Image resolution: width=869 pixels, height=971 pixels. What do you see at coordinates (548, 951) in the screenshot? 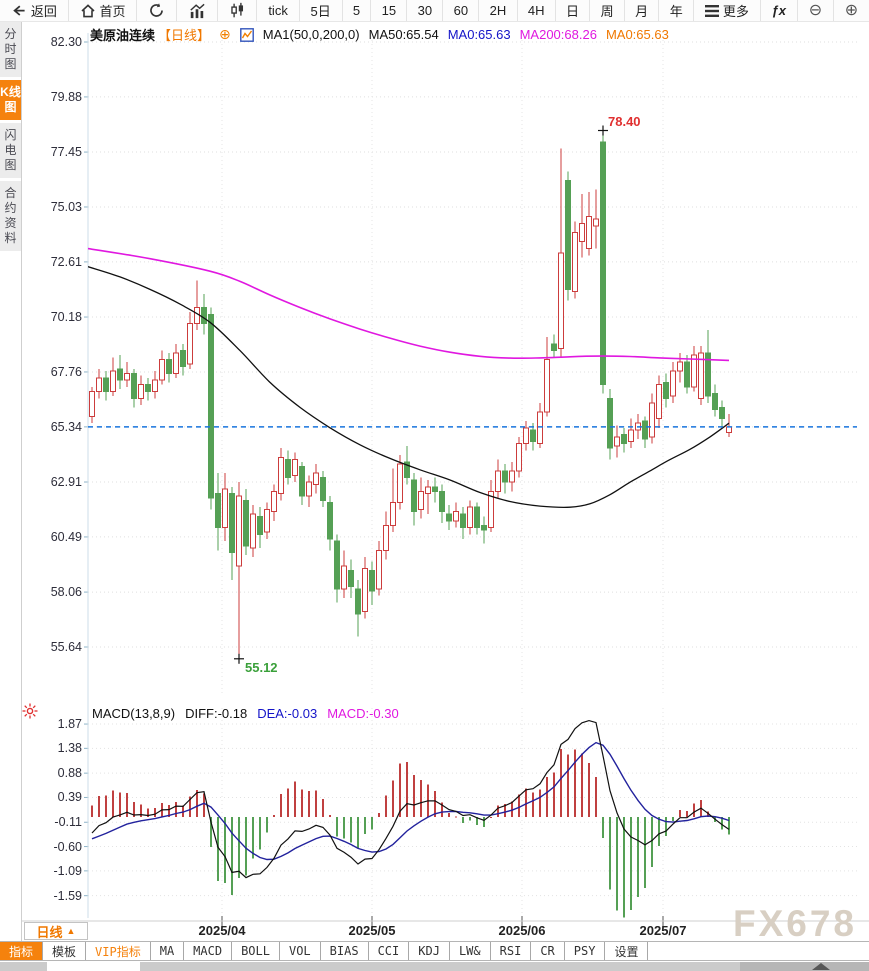
I see `indicator-tab-CR: CR` at bounding box center [548, 951].